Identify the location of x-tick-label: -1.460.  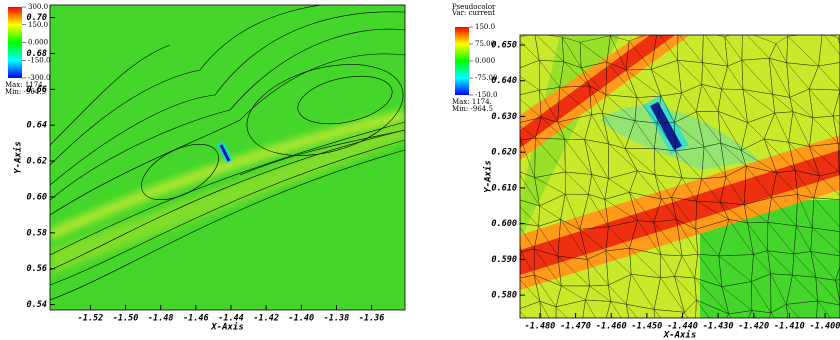
(611, 327).